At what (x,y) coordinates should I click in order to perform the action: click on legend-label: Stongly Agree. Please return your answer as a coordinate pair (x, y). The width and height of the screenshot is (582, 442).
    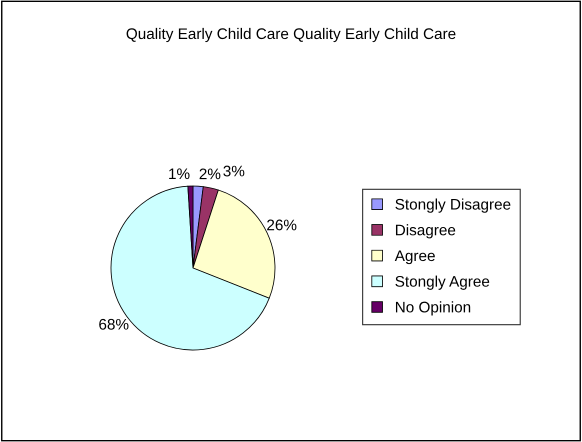
    Looking at the image, I should click on (442, 283).